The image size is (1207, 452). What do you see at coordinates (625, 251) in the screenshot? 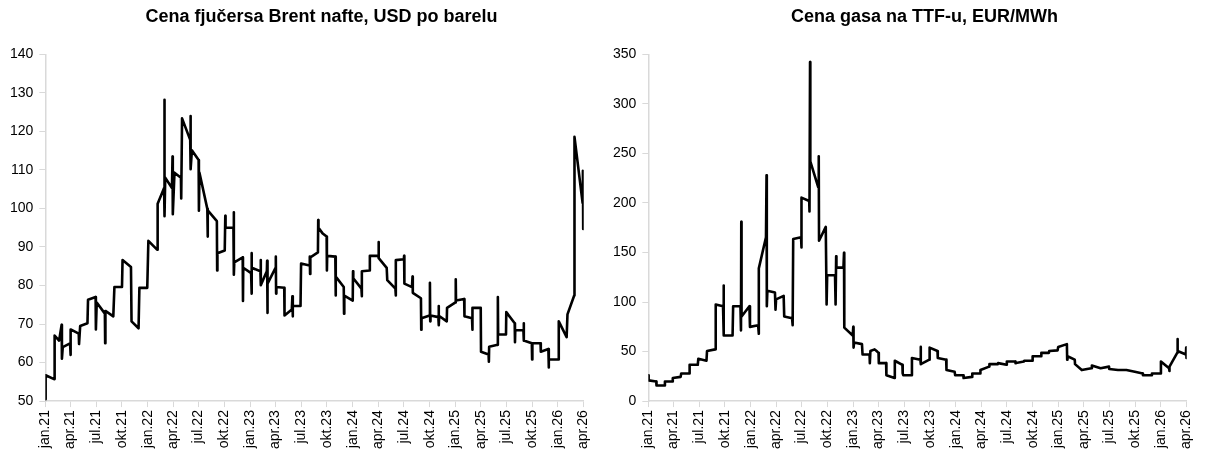
I see `y-tick-label: 150` at bounding box center [625, 251].